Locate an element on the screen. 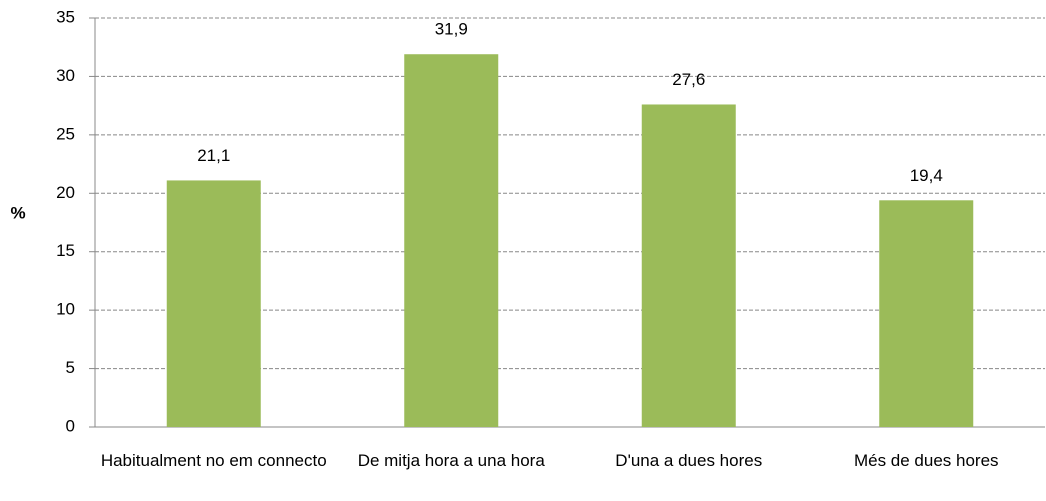 This screenshot has width=1046, height=501. y-tick-label: 30 is located at coordinates (65, 75).